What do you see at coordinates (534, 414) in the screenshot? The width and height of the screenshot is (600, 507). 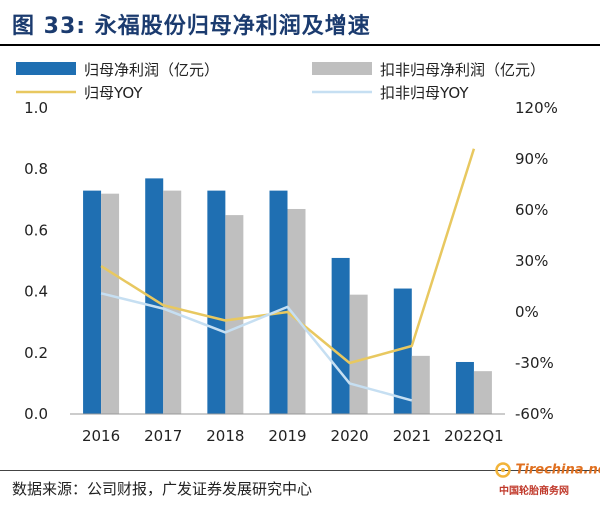 I see `right-tick-label: -60%` at bounding box center [534, 414].